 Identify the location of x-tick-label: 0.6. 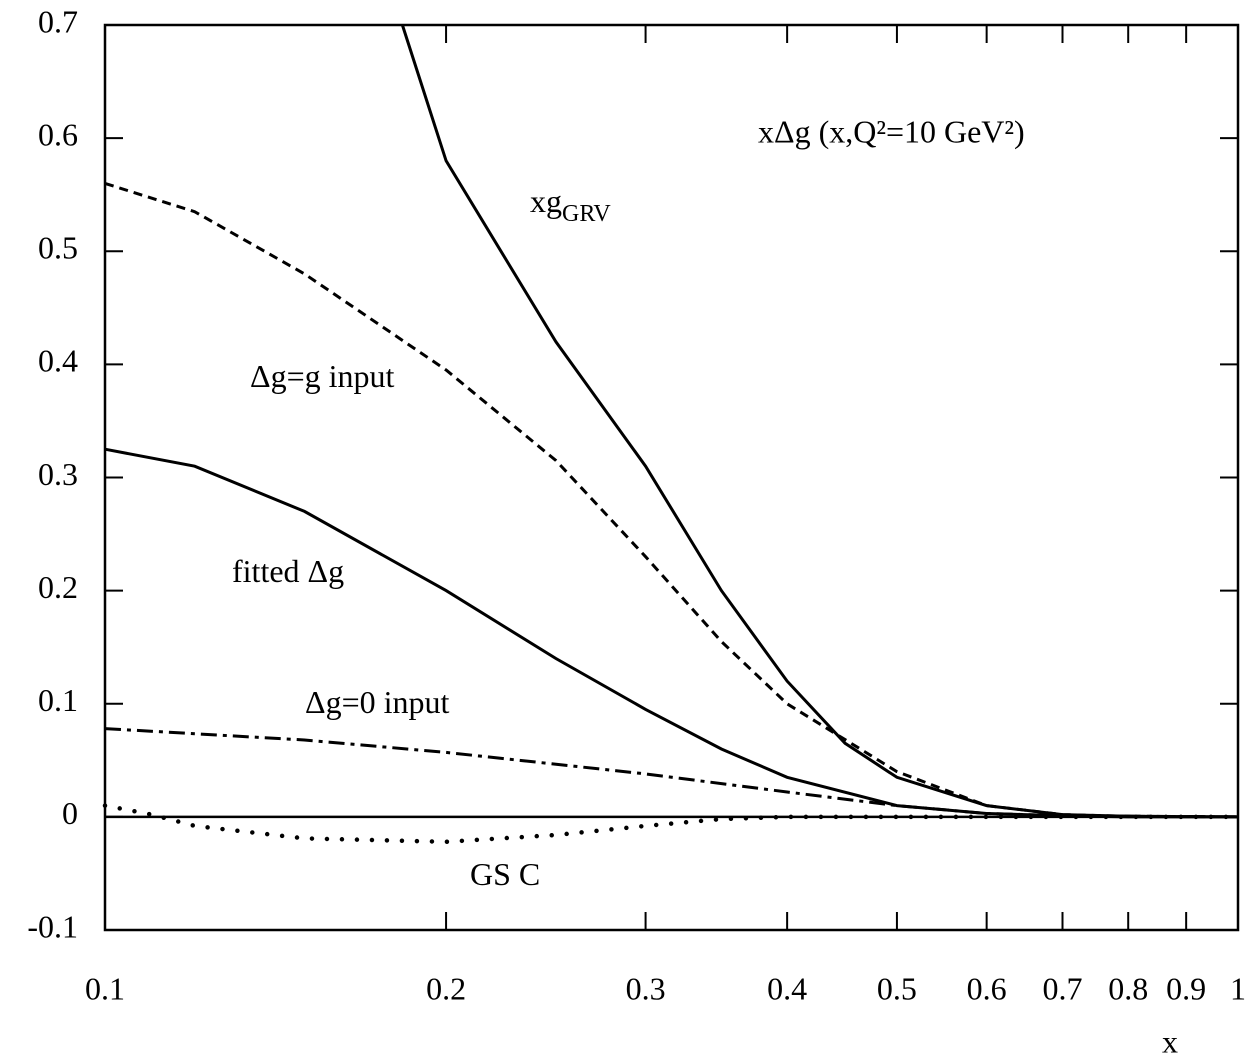
(987, 988).